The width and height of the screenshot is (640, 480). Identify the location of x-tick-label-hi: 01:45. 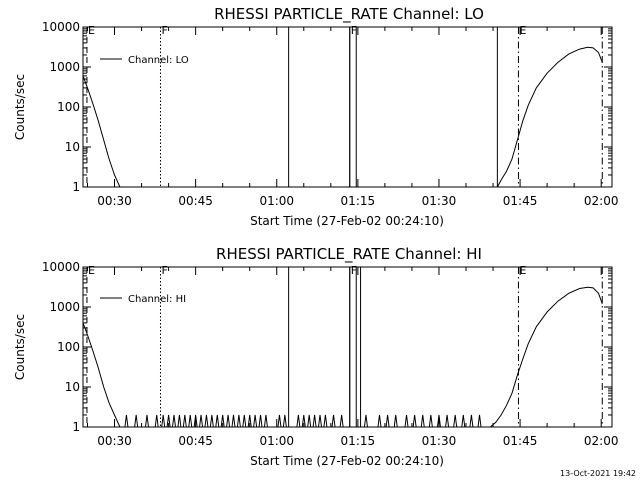
(520, 441).